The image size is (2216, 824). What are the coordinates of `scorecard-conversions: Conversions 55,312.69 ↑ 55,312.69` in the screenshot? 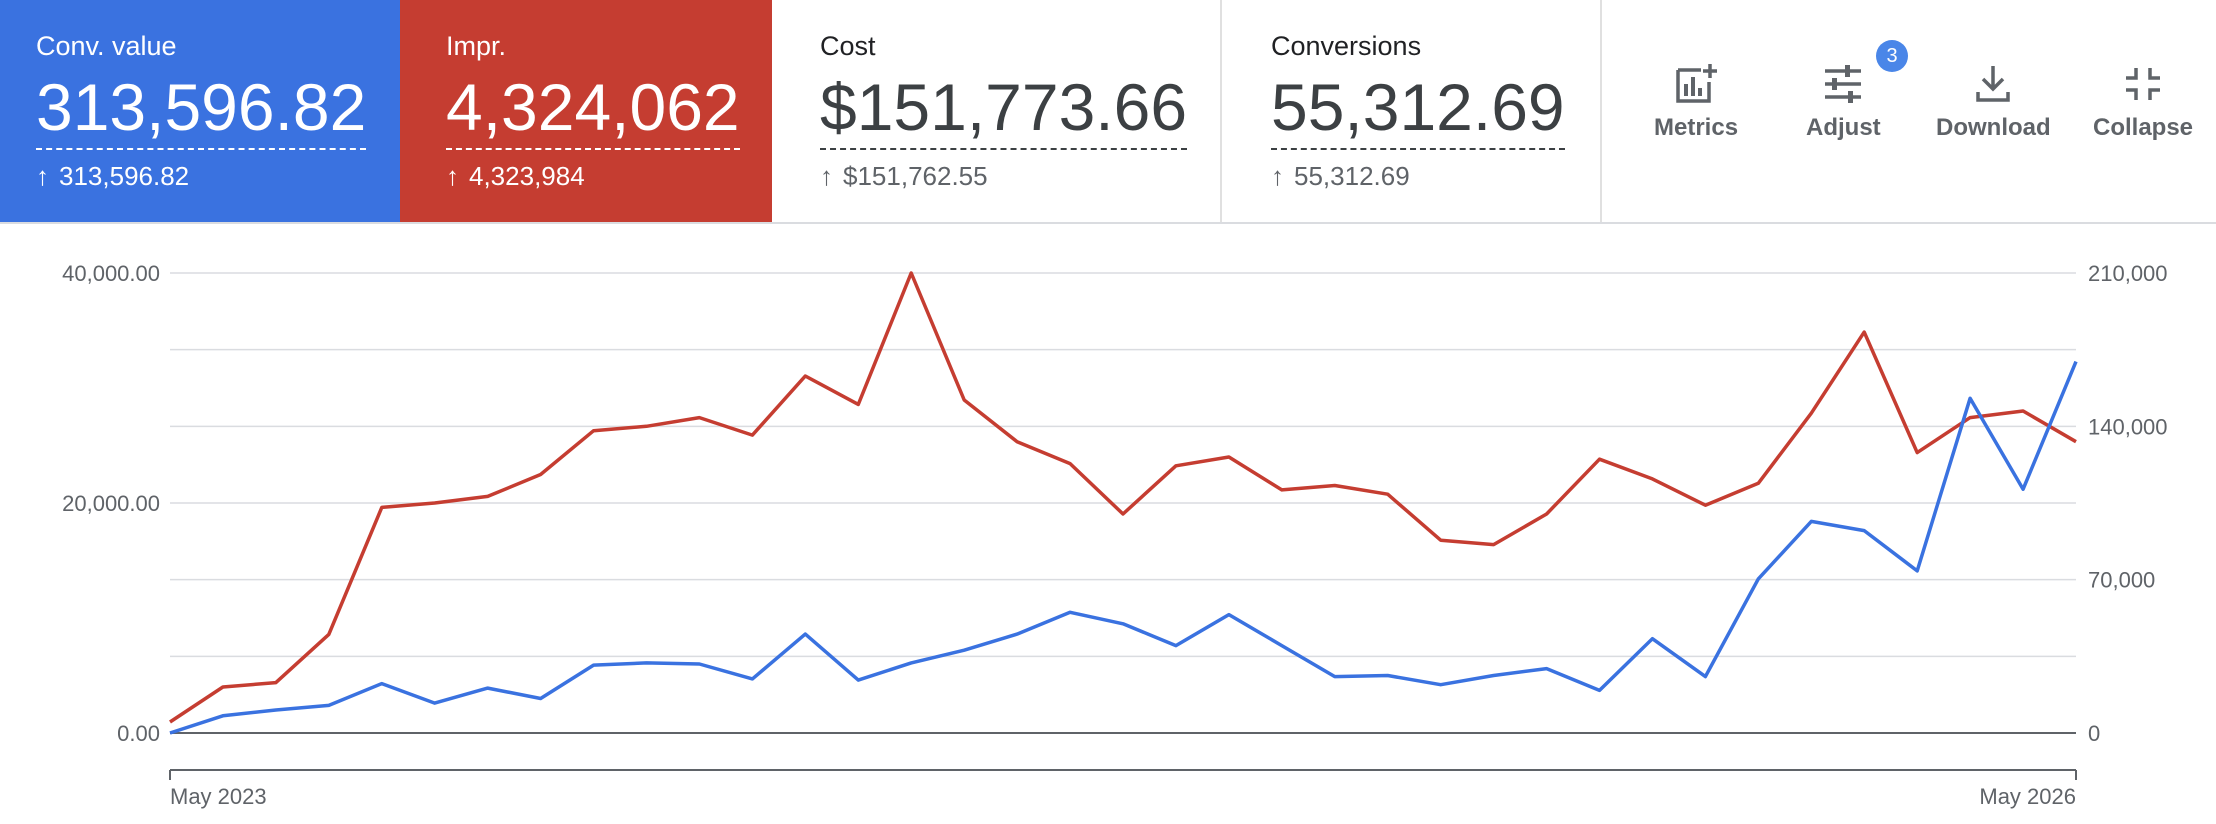 It's located at (1412, 111).